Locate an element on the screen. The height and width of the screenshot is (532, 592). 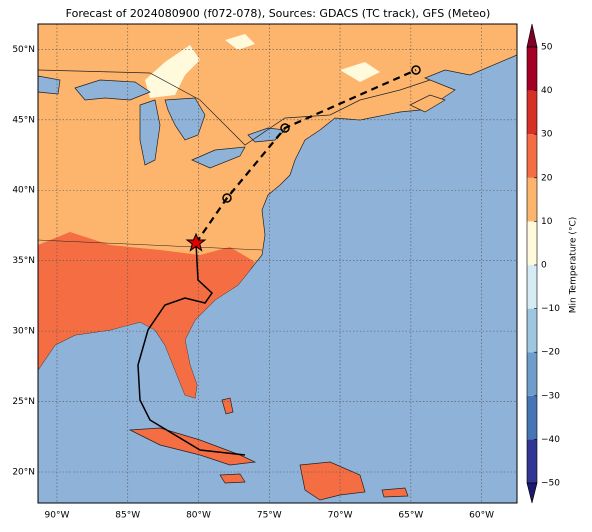
colorbar-tick-label: 20 is located at coordinates (547, 178).